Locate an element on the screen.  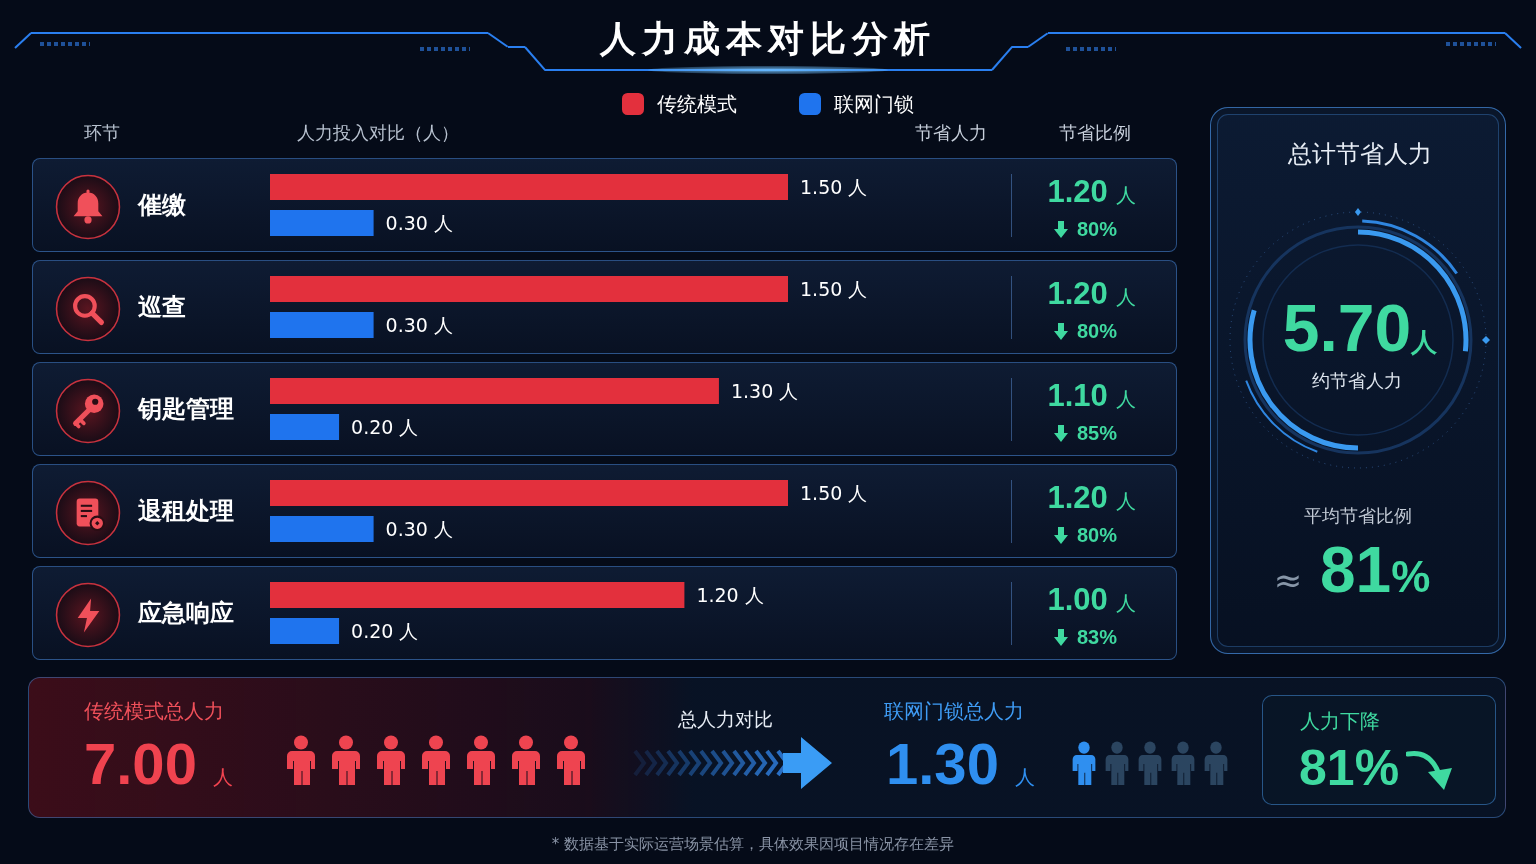
text: 传统模式总人力 is located at coordinates (154, 710).